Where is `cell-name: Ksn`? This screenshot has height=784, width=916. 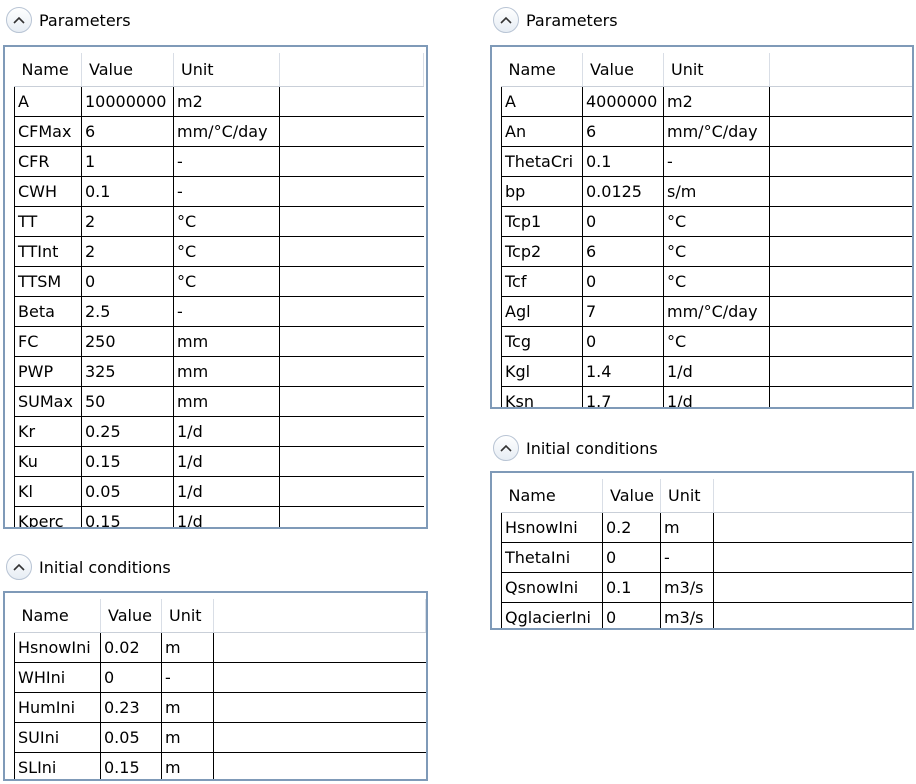
cell-name: Ksn is located at coordinates (542, 396).